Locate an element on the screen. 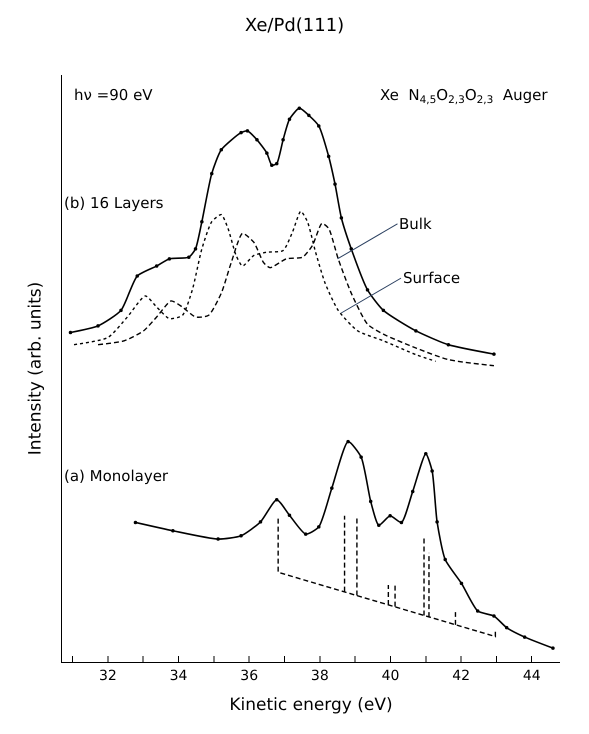 Image resolution: width=589 pixels, height=734 pixels. text: hν =90 eV is located at coordinates (114, 95).